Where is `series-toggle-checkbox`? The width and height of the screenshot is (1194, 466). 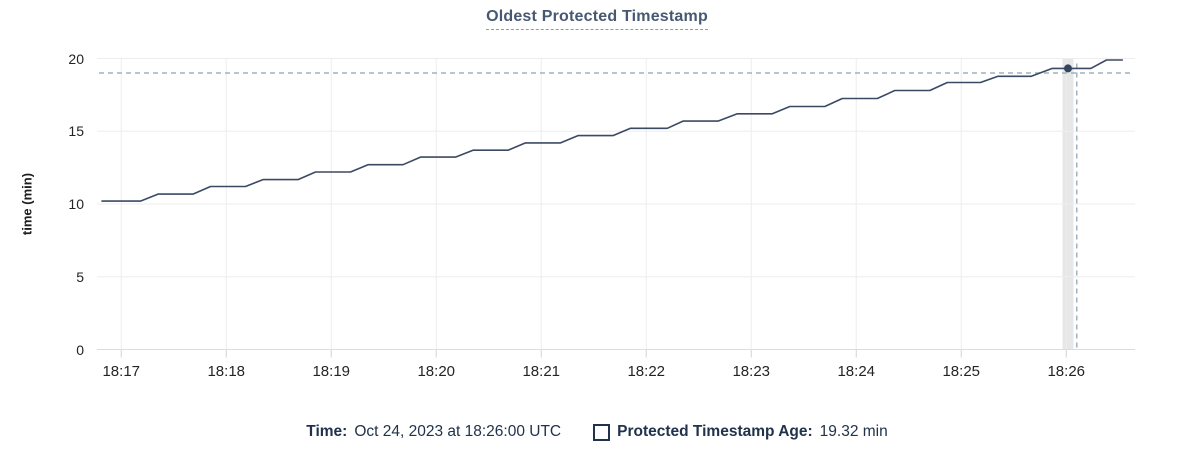 series-toggle-checkbox is located at coordinates (602, 432).